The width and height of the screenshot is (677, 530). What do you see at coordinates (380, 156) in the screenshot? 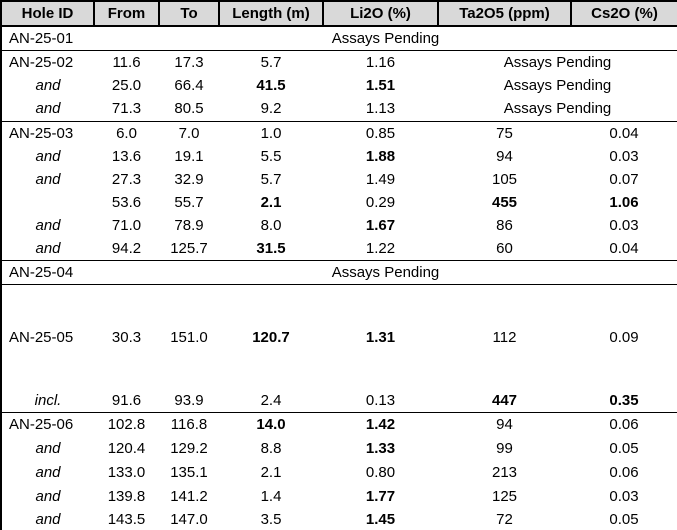
I see `cell: 1.88` at bounding box center [380, 156].